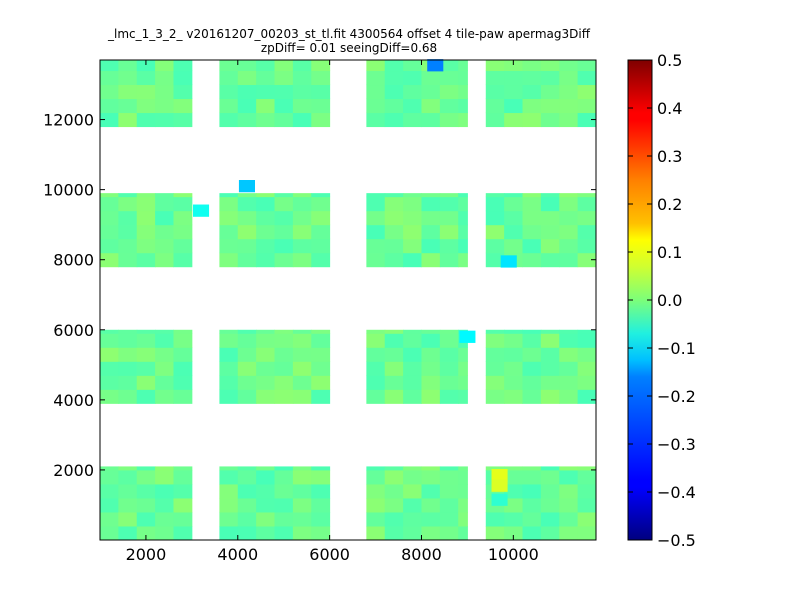 The image size is (800, 600). What do you see at coordinates (68, 190) in the screenshot?
I see `y-tick-label: 10000` at bounding box center [68, 190].